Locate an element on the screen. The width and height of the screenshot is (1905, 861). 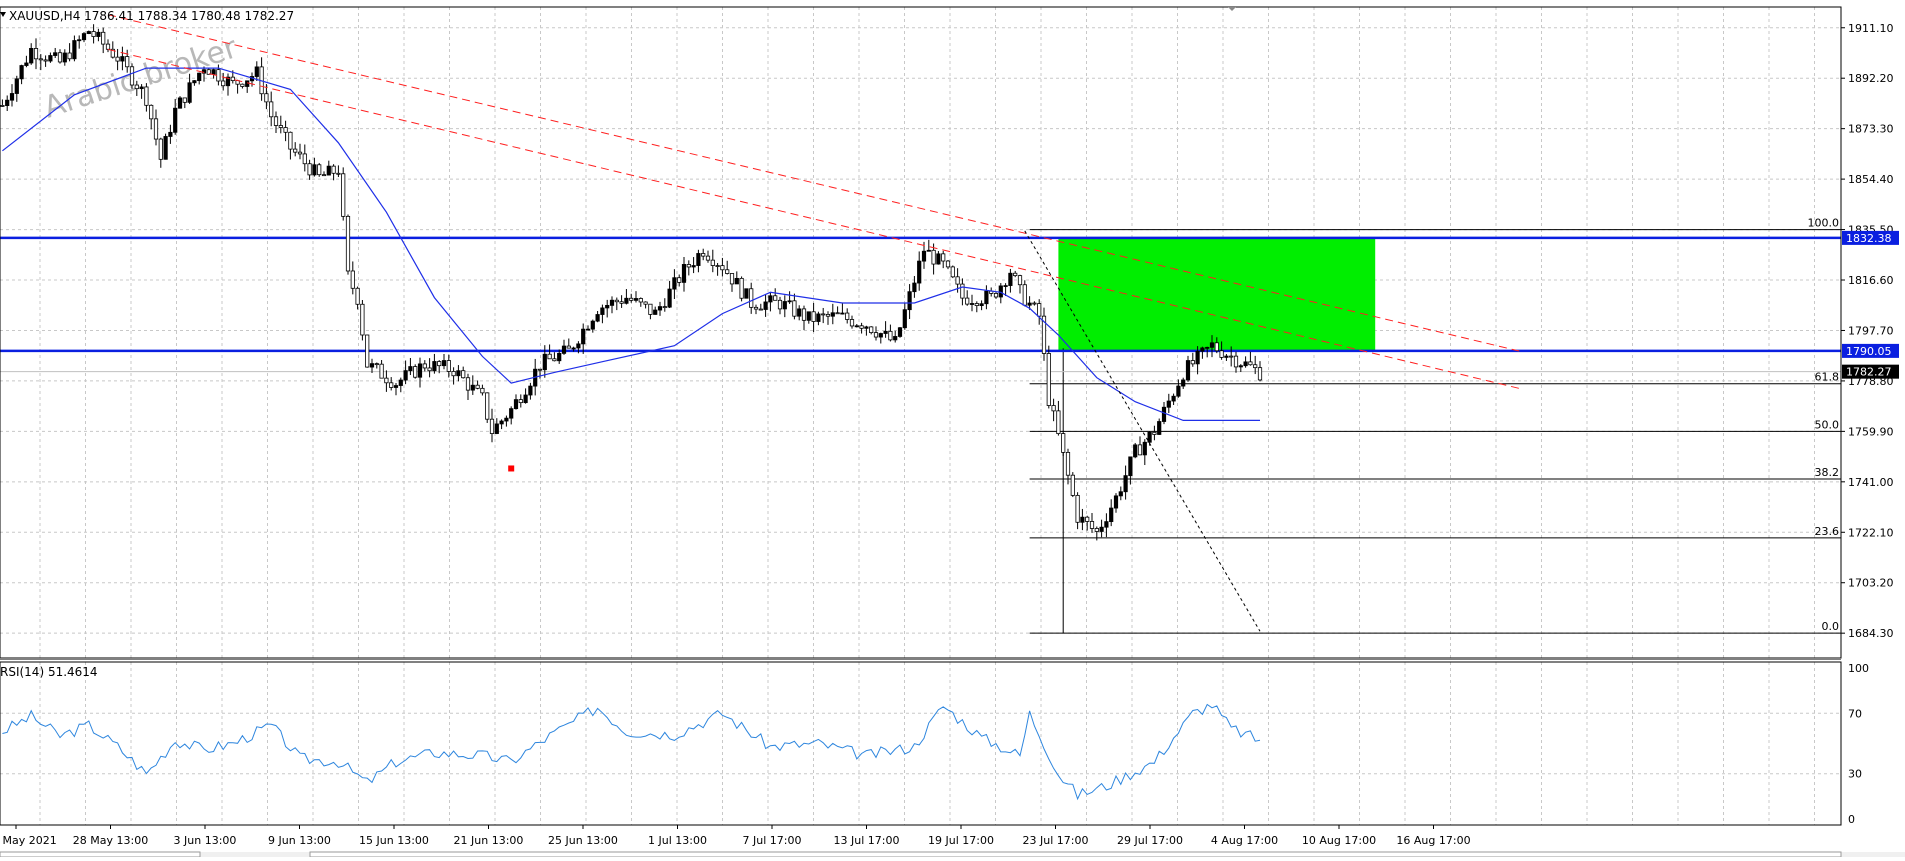
time-tick-label: 13 Jul 17:00 is located at coordinates (867, 840).